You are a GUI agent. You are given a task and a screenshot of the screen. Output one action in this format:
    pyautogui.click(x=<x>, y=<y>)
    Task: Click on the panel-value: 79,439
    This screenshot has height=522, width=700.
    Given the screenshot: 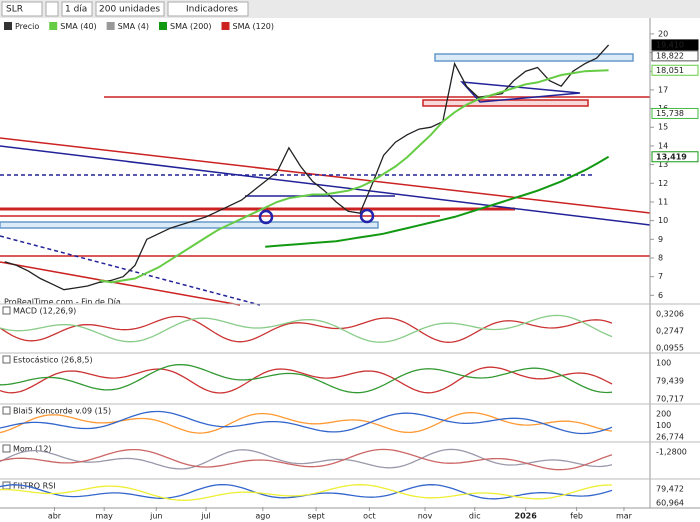 What is the action you would take?
    pyautogui.click(x=670, y=381)
    